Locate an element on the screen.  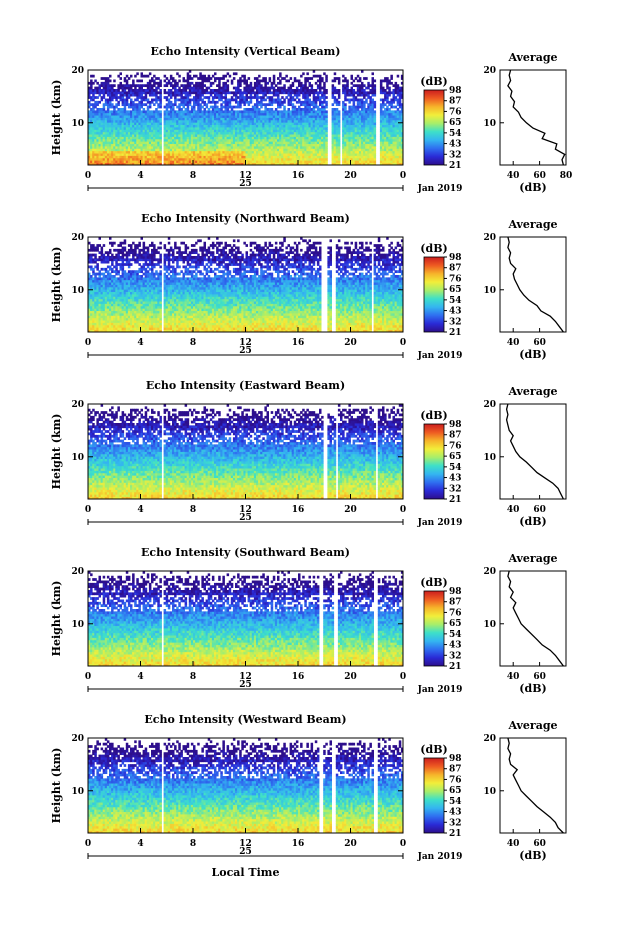
average-profile-line is located at coordinates (536, 117).